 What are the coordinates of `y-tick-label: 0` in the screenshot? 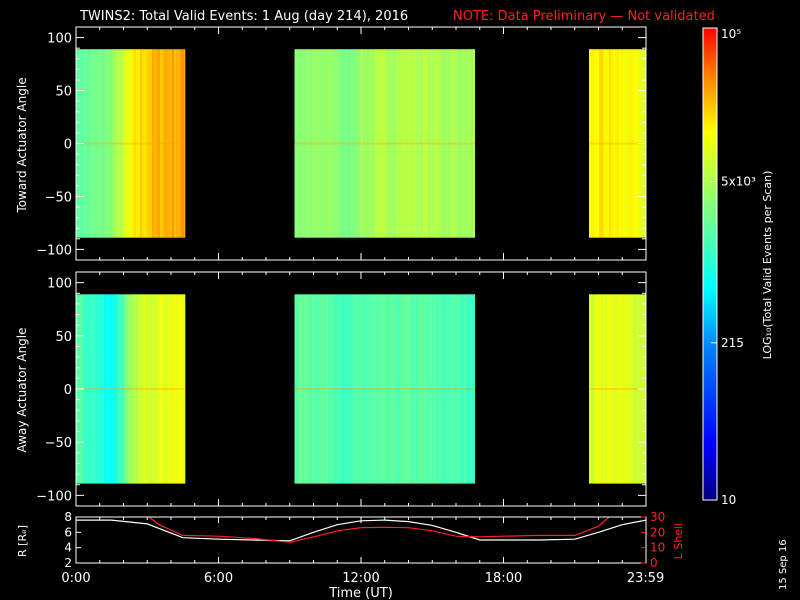 It's located at (68, 145).